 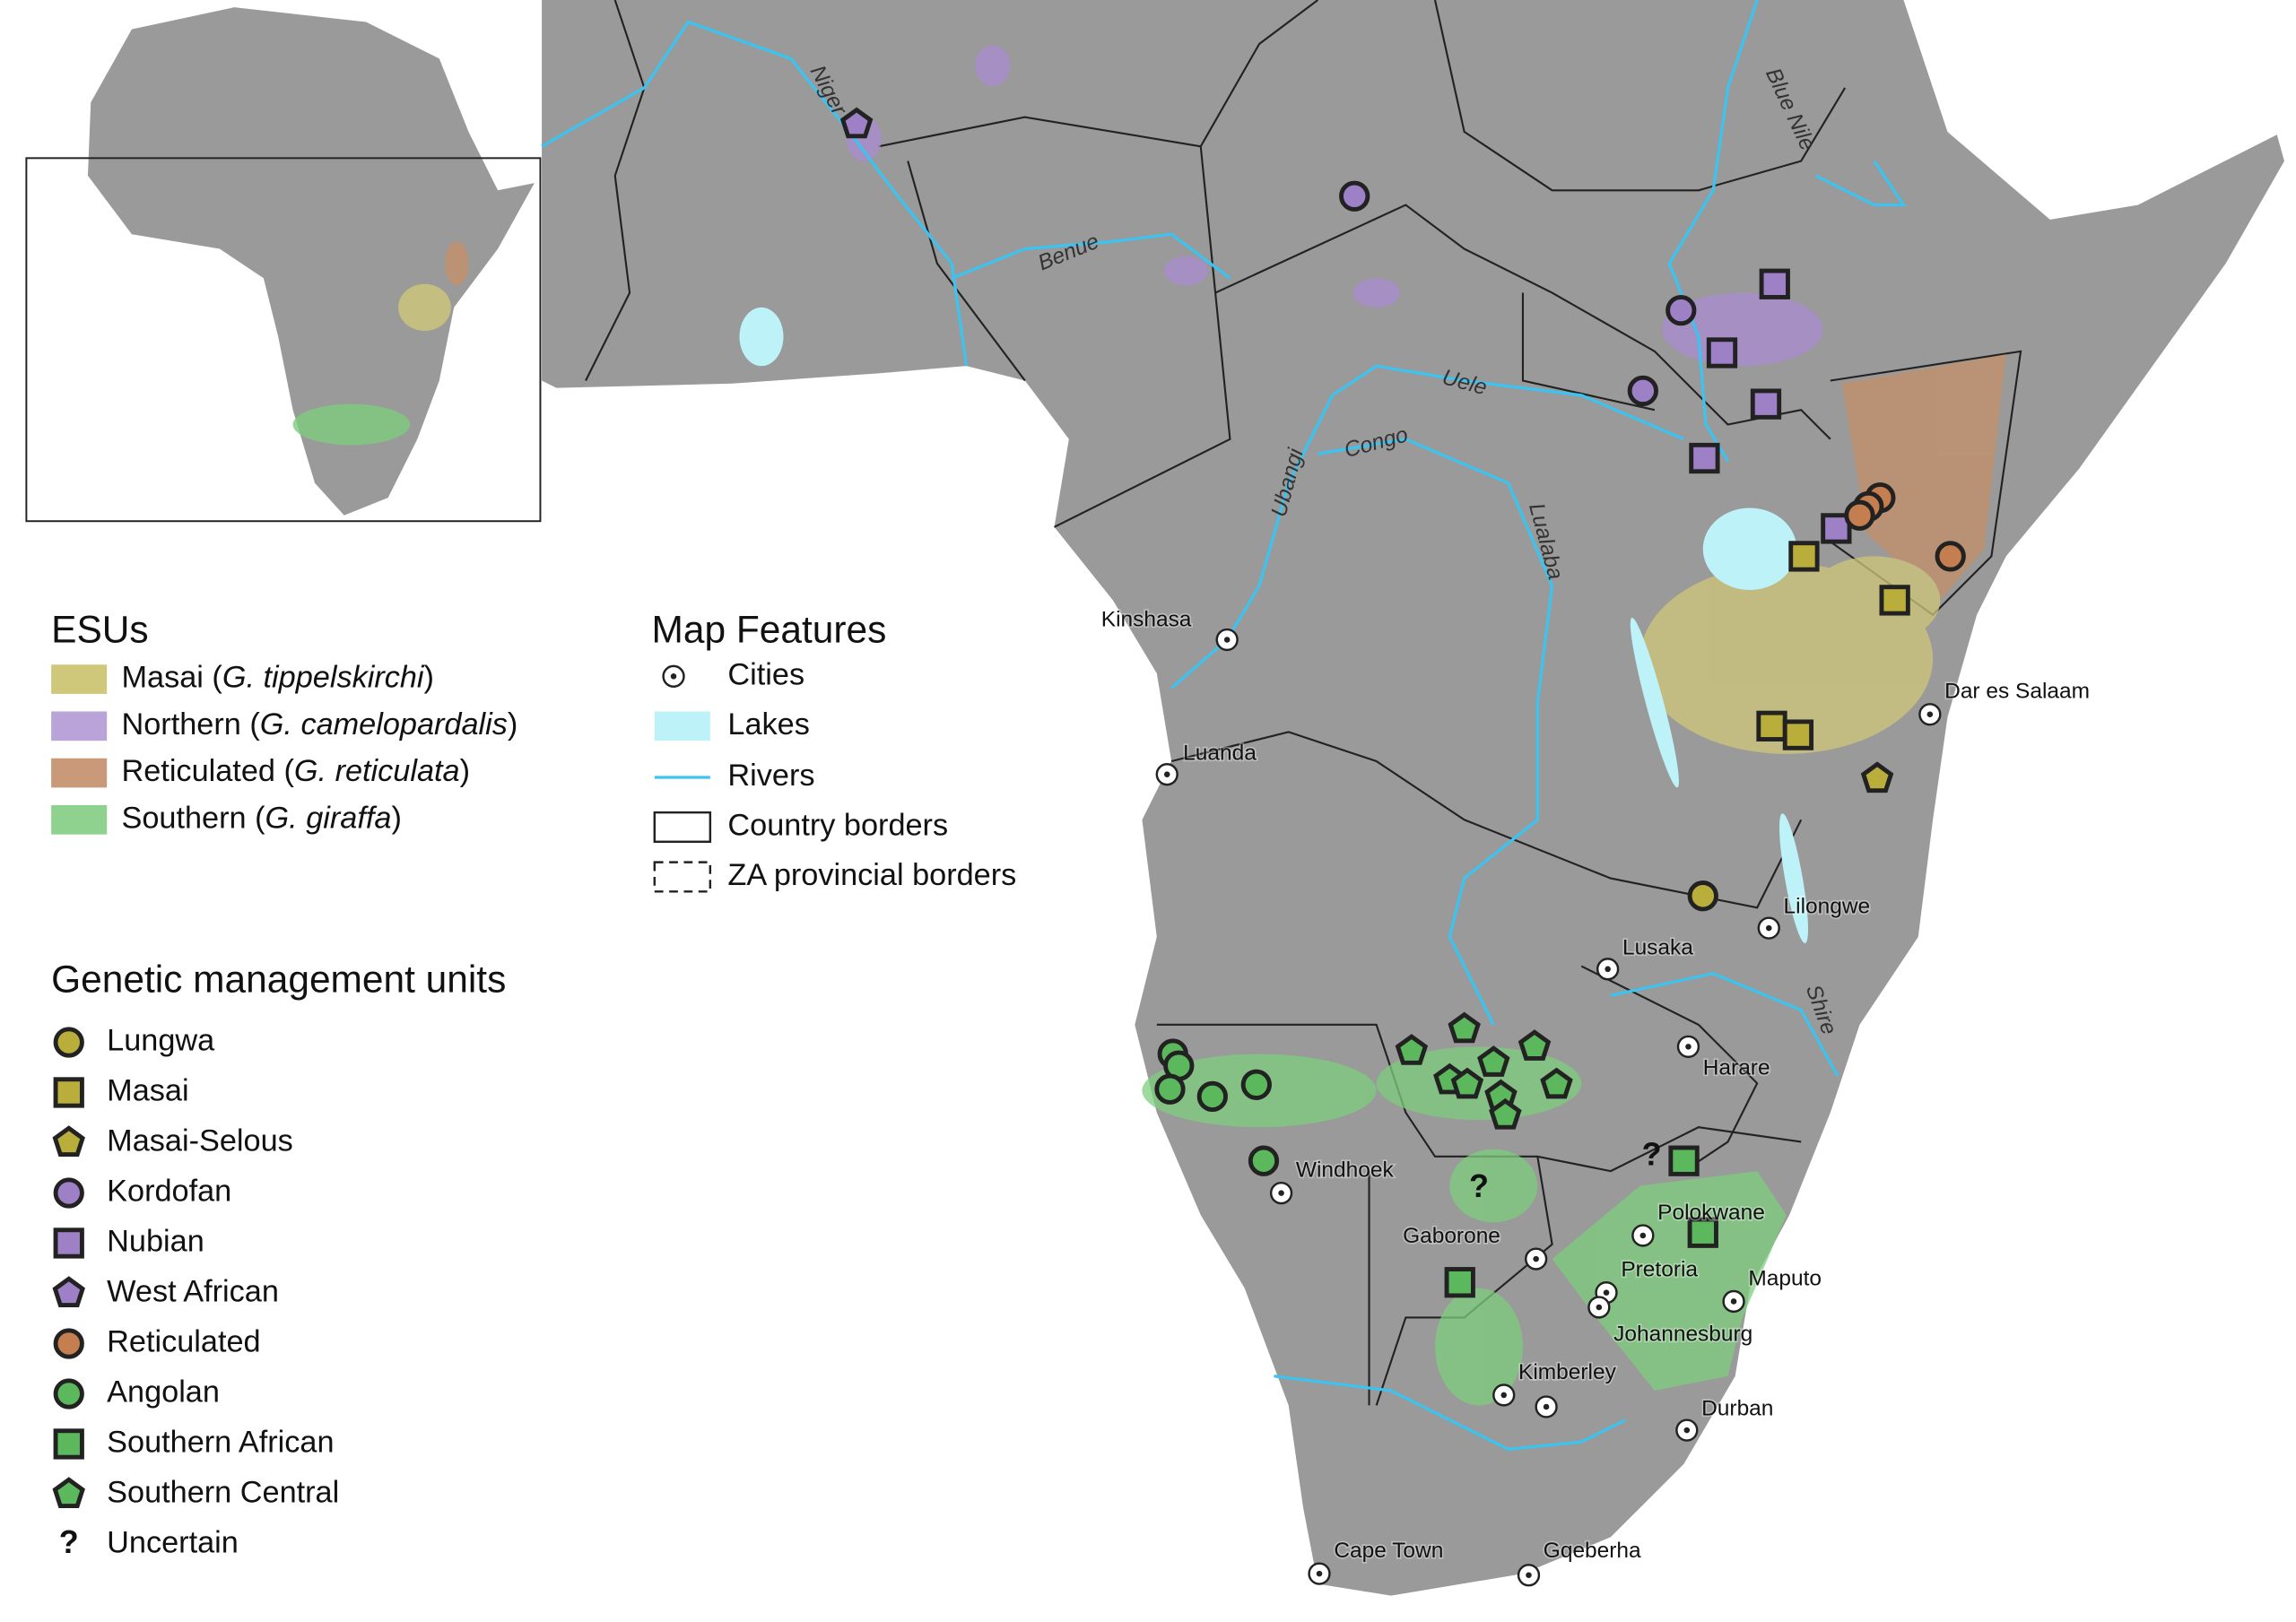 What do you see at coordinates (1146, 620) in the screenshot?
I see `city-label: Kinshasa` at bounding box center [1146, 620].